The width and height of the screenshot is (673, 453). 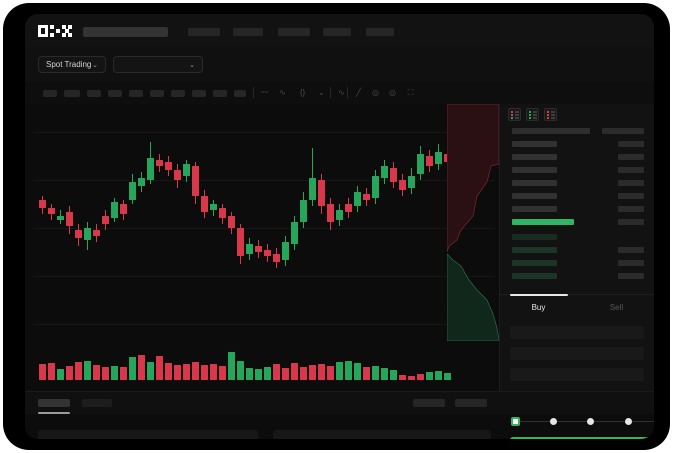 What do you see at coordinates (532, 114) in the screenshot?
I see `orderbook-mode-bids` at bounding box center [532, 114].